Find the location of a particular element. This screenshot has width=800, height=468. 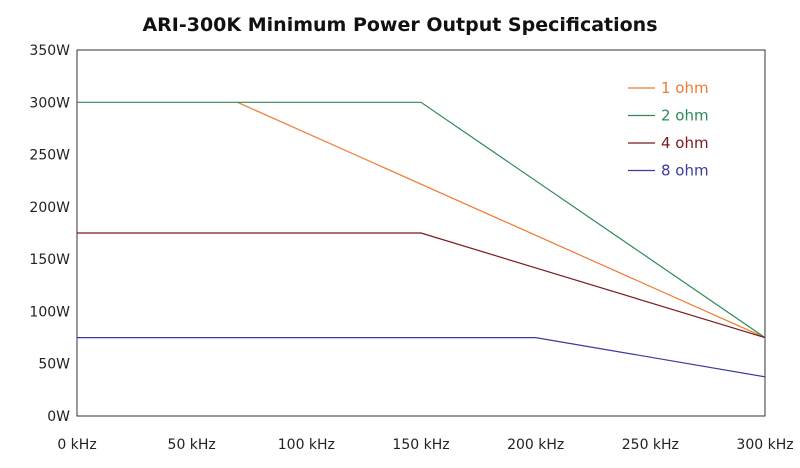

y-tick-label: 100W is located at coordinates (49, 312).